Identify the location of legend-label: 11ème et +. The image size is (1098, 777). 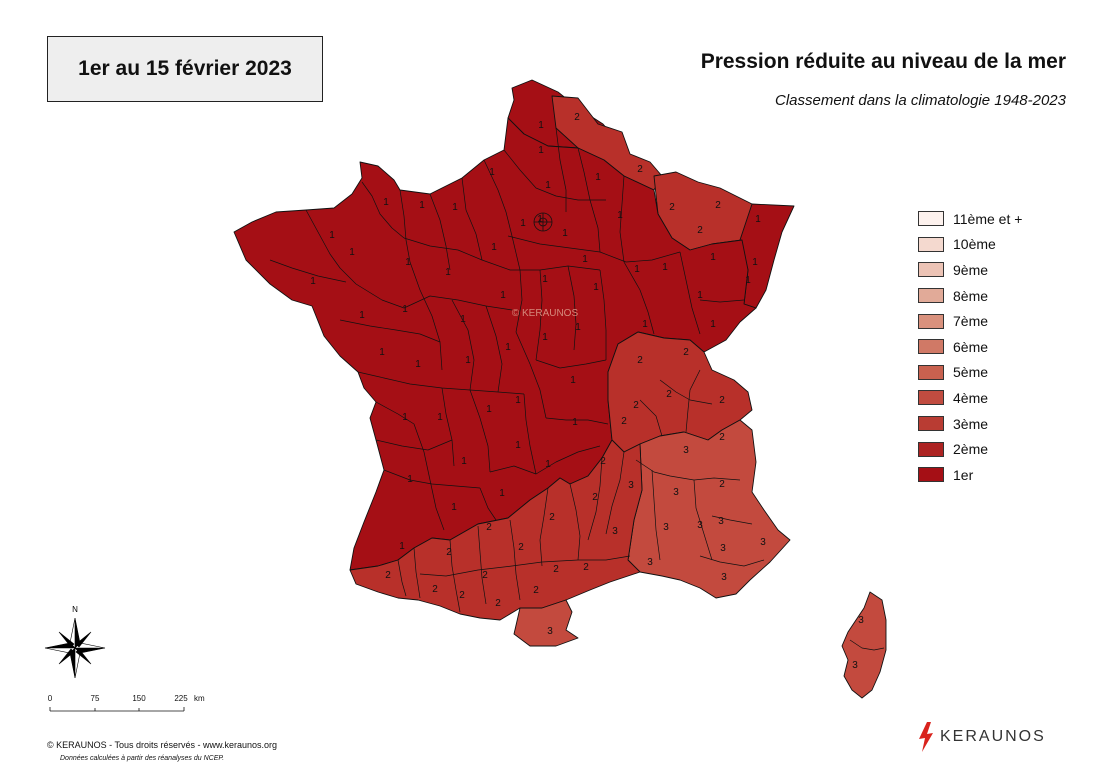
(988, 218).